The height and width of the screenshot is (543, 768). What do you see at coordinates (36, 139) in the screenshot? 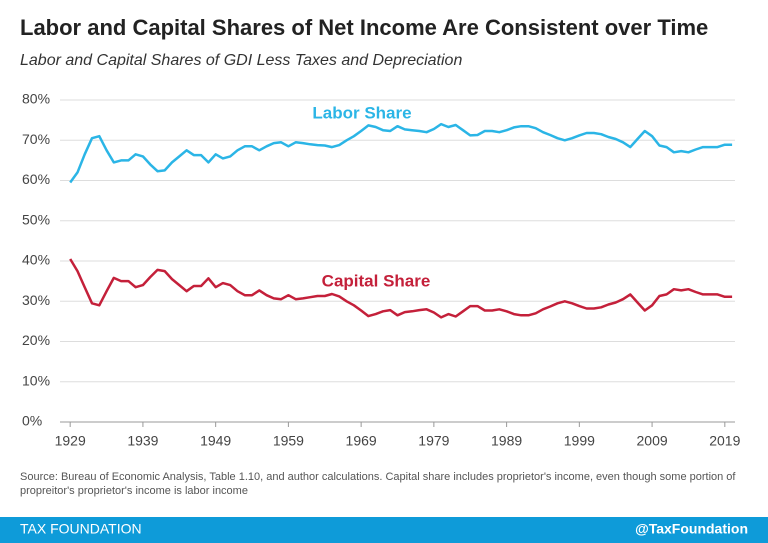
I see `y-tick-label: 70%` at bounding box center [36, 139].